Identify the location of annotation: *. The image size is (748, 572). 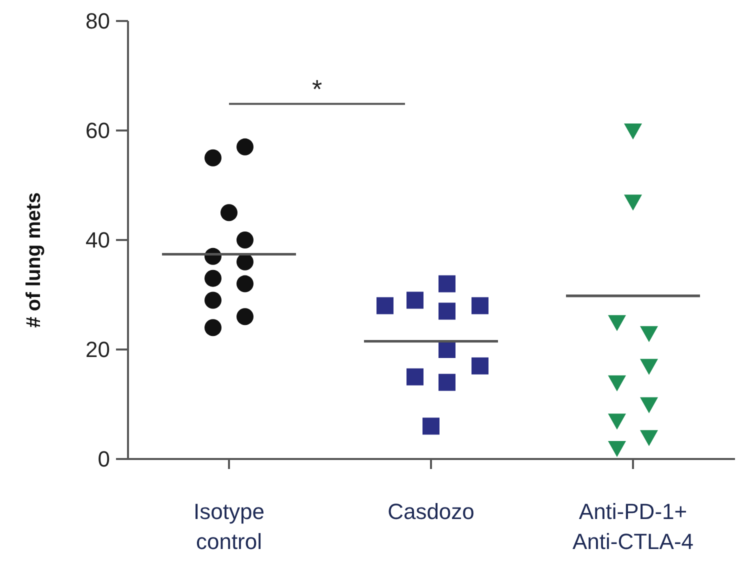
(317, 89).